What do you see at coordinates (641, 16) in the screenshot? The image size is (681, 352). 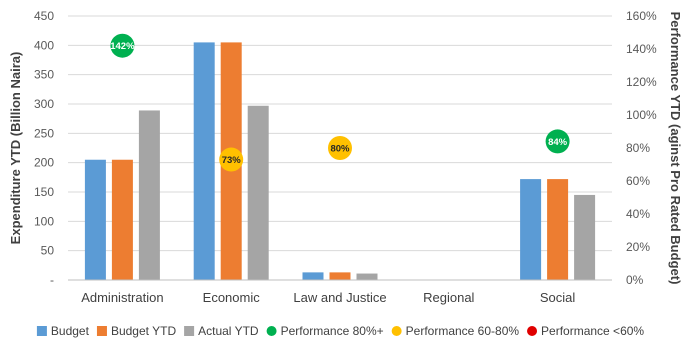 I see `y2-tick-label: 160%` at bounding box center [641, 16].